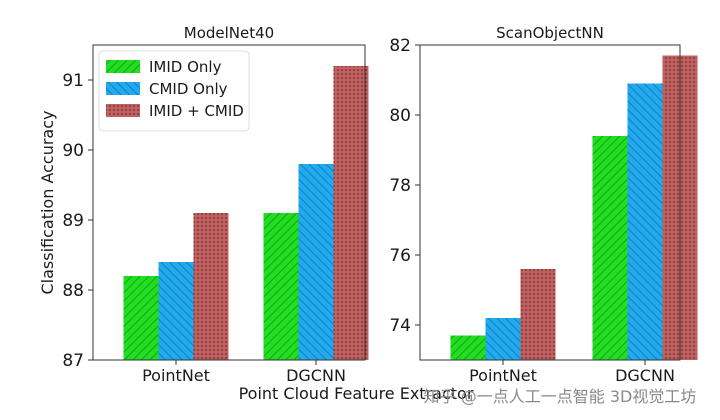  I want to click on panel-title: ModelNet40, so click(229, 33).